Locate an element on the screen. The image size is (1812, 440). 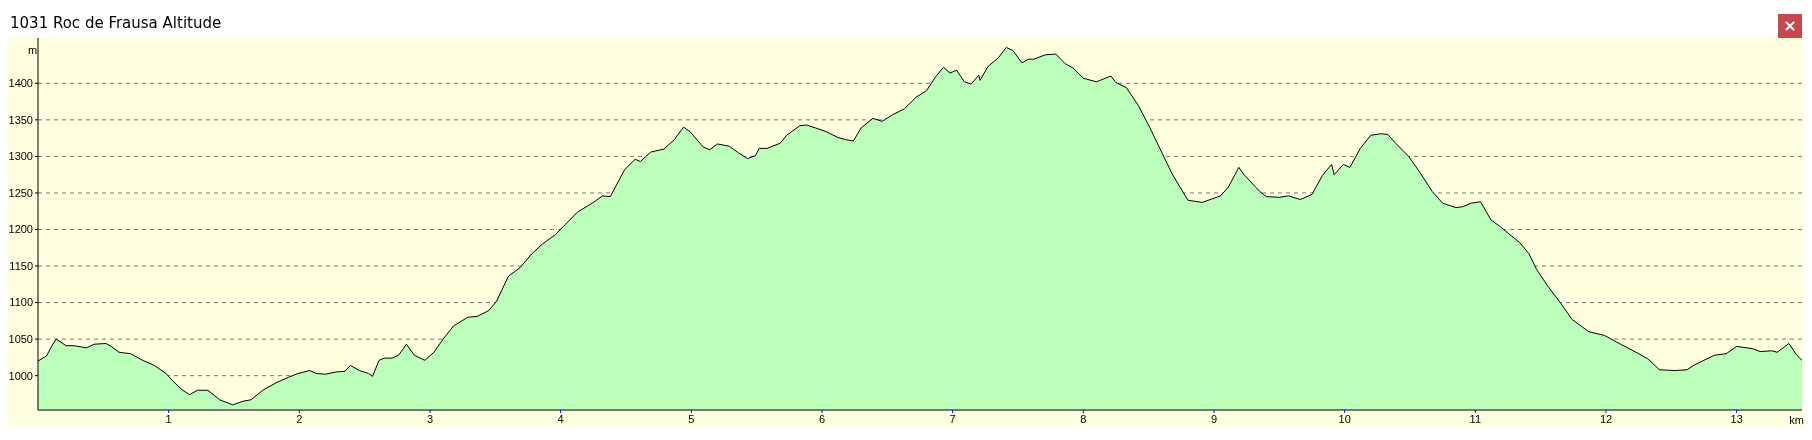
x-tick-label: 5 is located at coordinates (691, 418).